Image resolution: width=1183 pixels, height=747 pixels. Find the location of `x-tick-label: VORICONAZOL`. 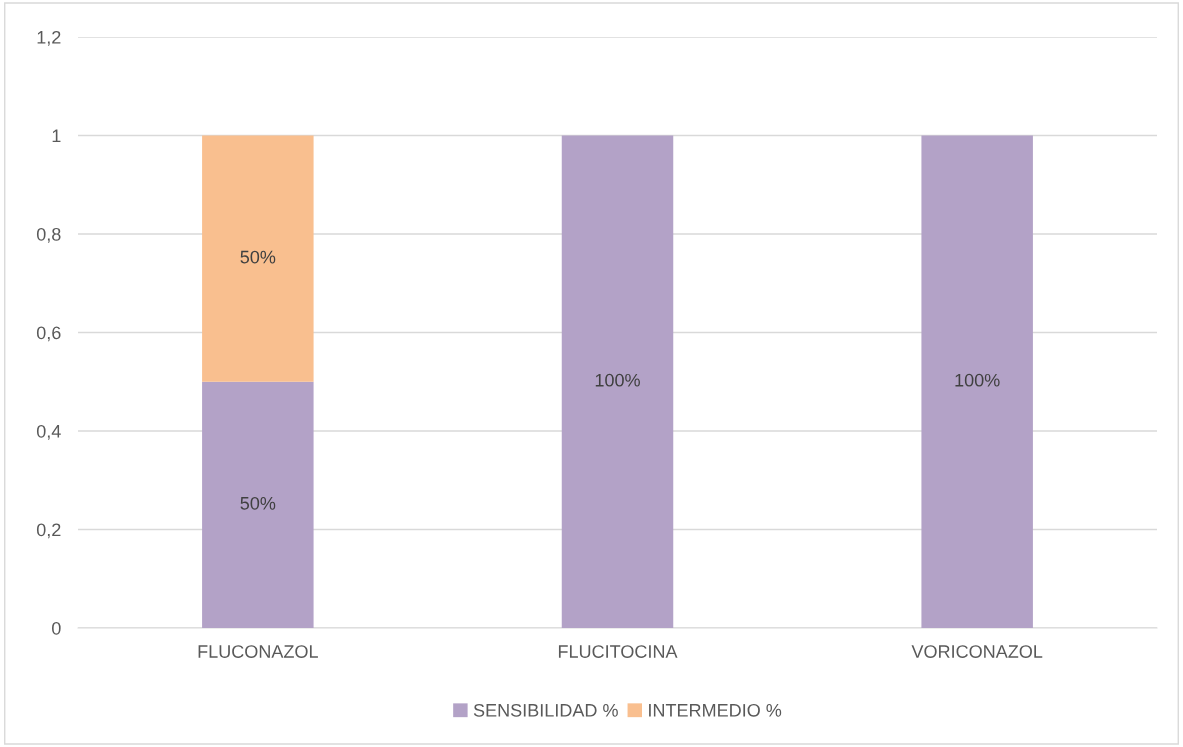

x-tick-label: VORICONAZOL is located at coordinates (977, 651).